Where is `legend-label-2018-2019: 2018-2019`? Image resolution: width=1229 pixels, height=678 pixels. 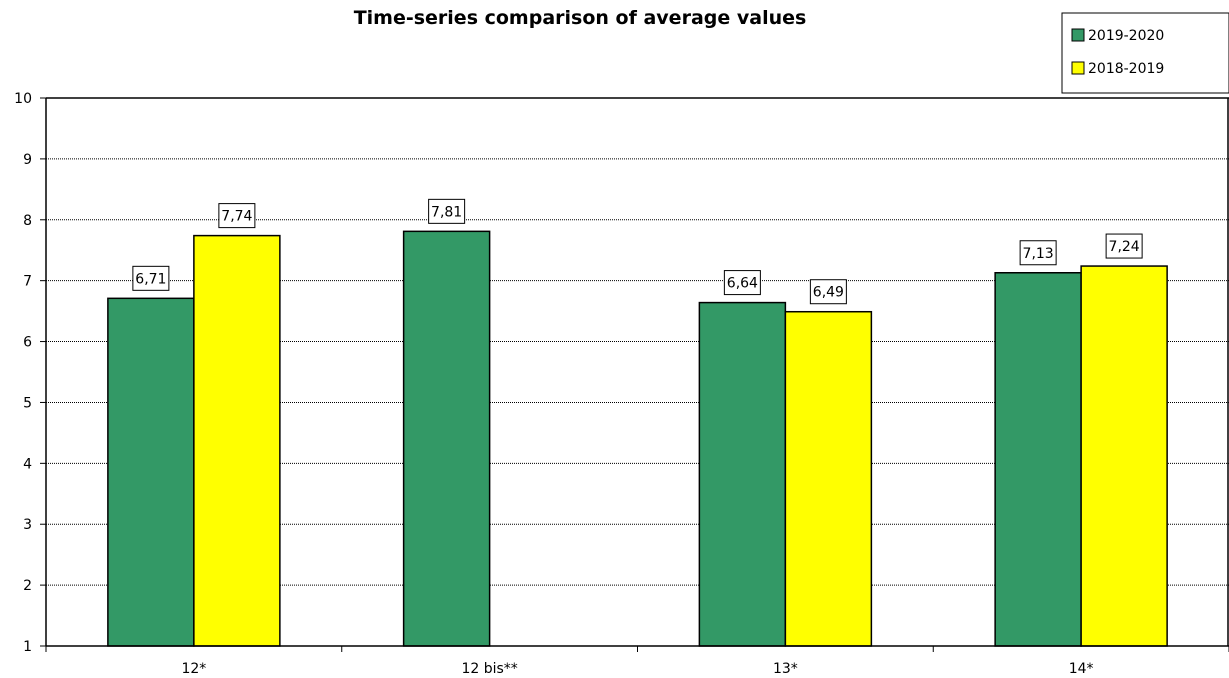
legend-label-2018-2019: 2018-2019 is located at coordinates (1126, 69).